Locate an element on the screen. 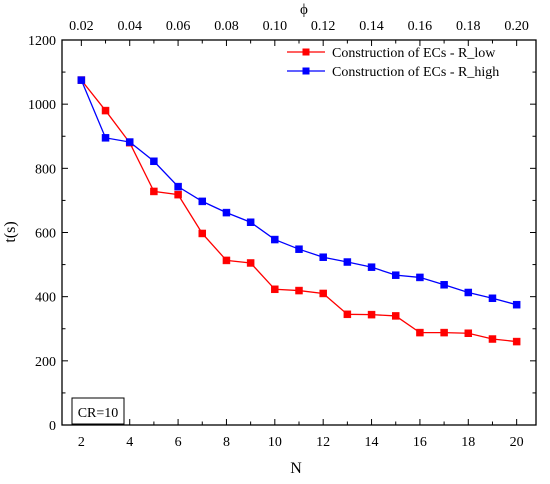 The height and width of the screenshot is (484, 550). top-x-tick-label: 0.20 is located at coordinates (516, 26).